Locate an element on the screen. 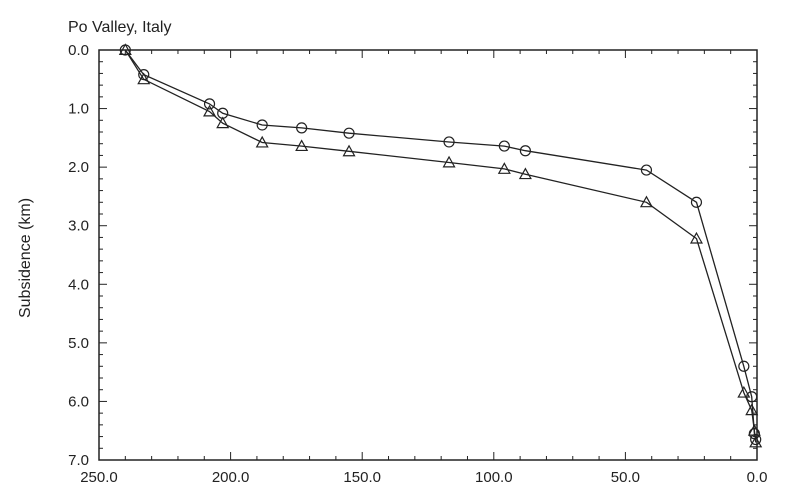 The image size is (787, 504). x-tick-label: 0.0 is located at coordinates (757, 477).